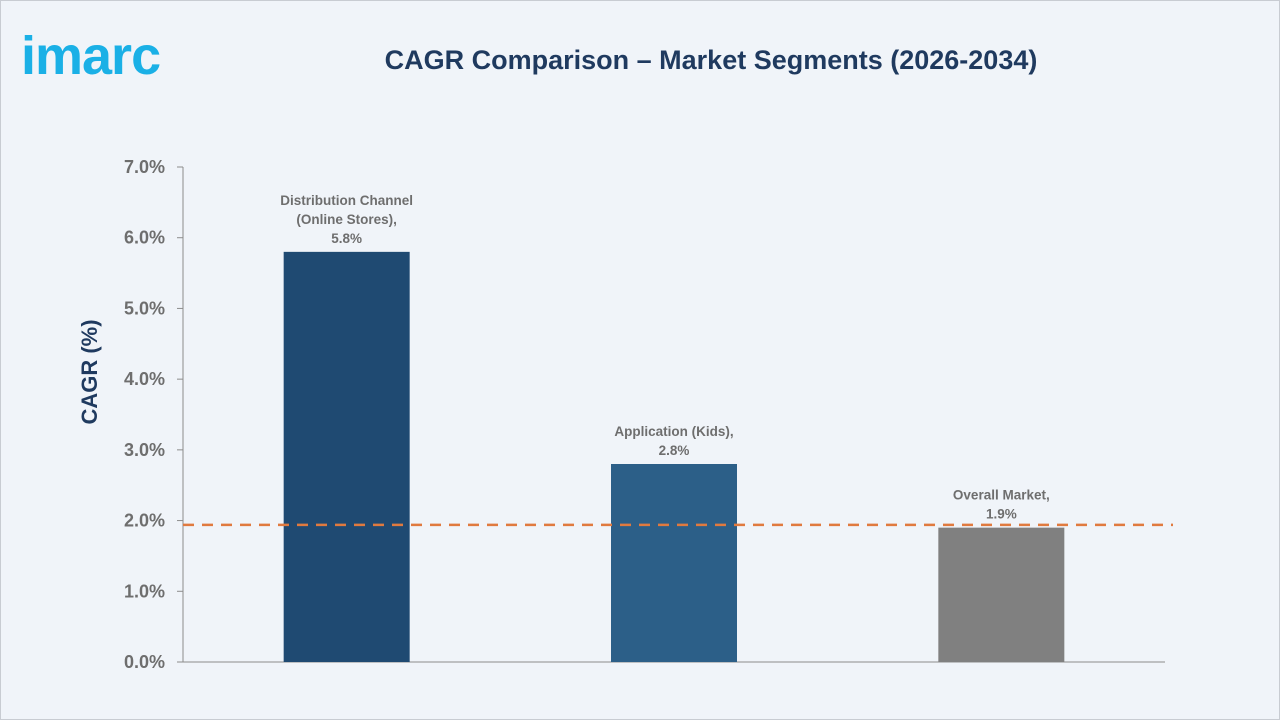 This screenshot has height=720, width=1280. Describe the element at coordinates (144, 450) in the screenshot. I see `y-tick-label: 3.0%` at that location.